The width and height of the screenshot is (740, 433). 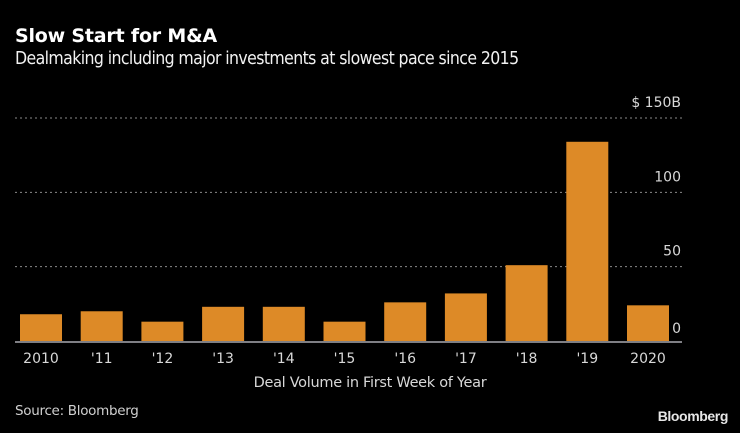 I want to click on y-tick-labels: 0 50 100 $ 150B, so click(x=656, y=216).